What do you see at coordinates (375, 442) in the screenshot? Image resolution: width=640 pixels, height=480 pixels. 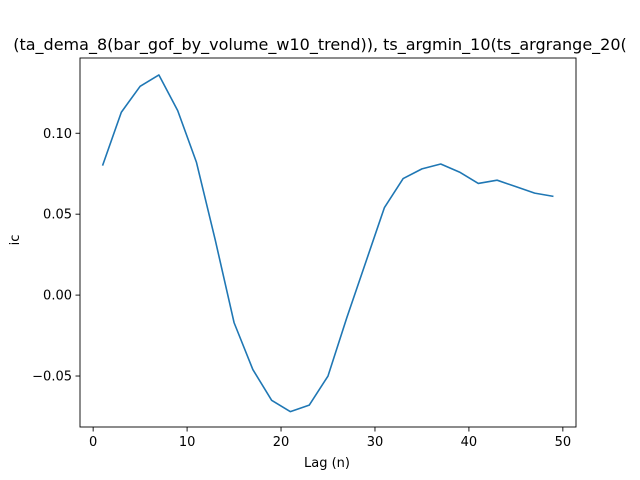 I see `x-tick-label: 30` at bounding box center [375, 442].